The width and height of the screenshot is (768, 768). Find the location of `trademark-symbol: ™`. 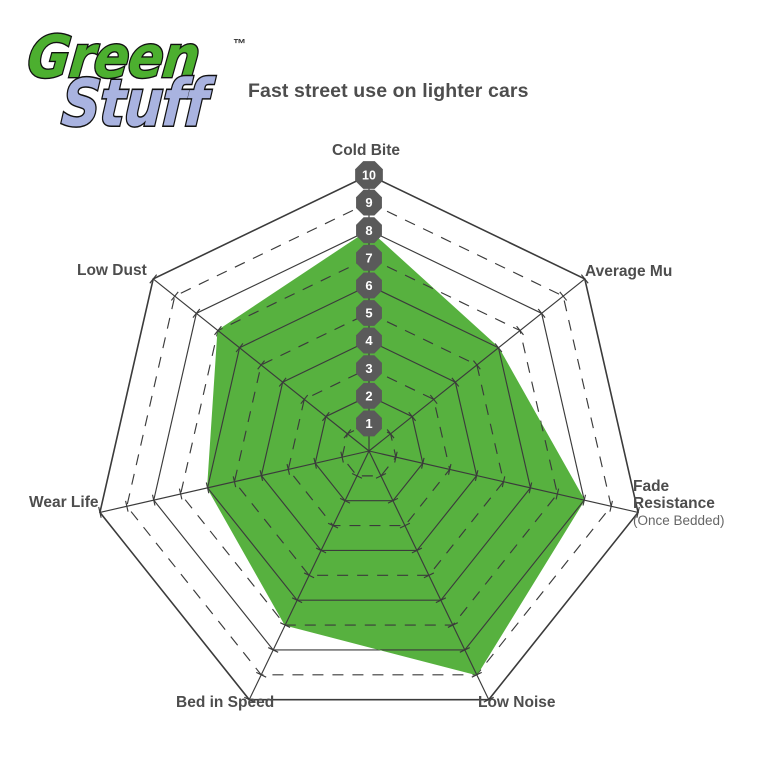

trademark-symbol: ™ is located at coordinates (239, 43).